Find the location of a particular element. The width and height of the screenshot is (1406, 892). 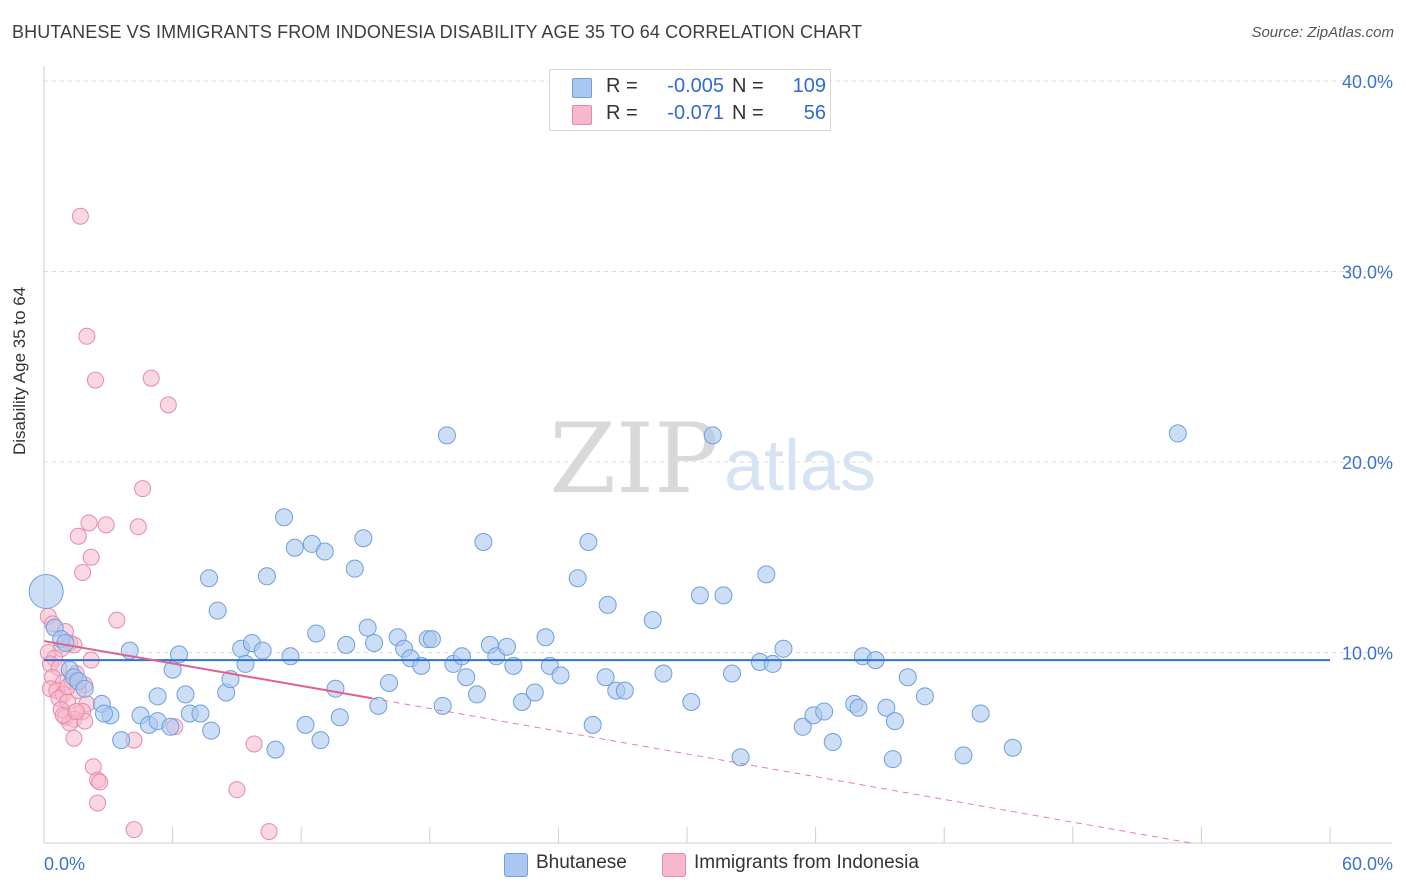

correlation-legend: R = -0.005 N = 109 R = -0.071 N = 56 is located at coordinates (690, 100).